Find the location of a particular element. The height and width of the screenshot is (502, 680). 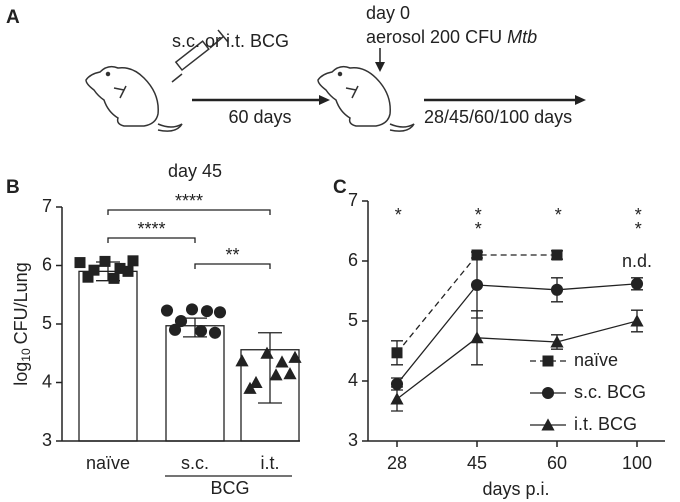

challenge-organism: Mtb is located at coordinates (522, 37).